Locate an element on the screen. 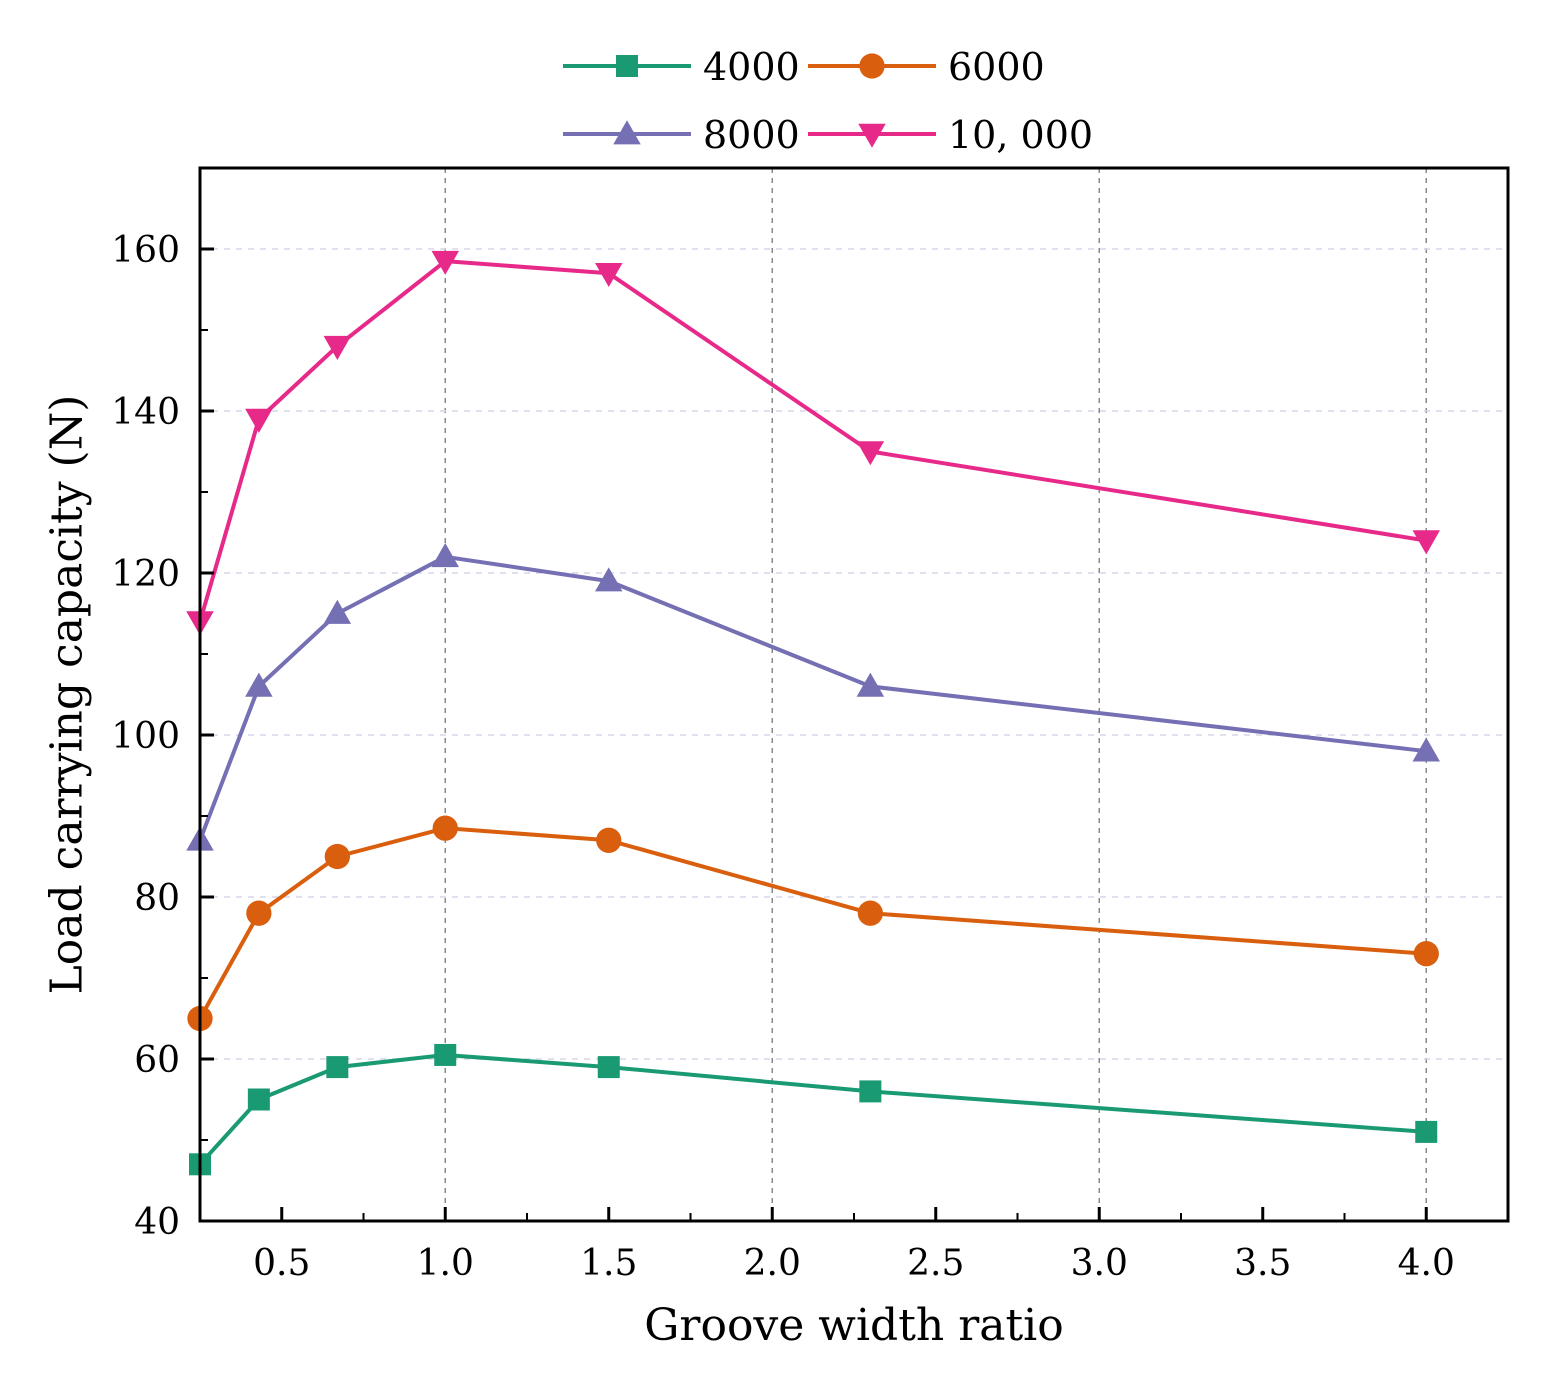  x-tick-label: 1.0 is located at coordinates (445, 1263).